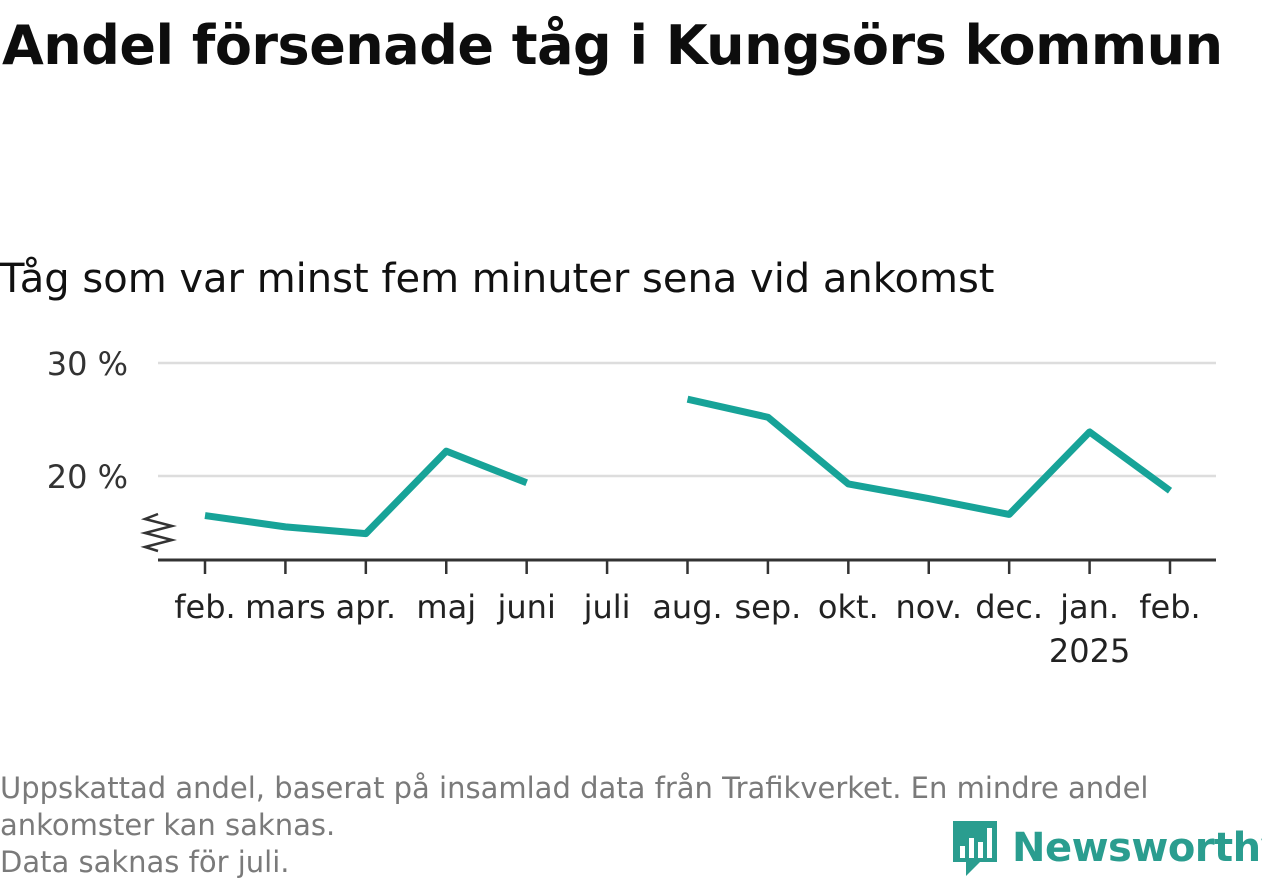  What do you see at coordinates (525, 607) in the screenshot?
I see `x-tick-label: juni` at bounding box center [525, 607].